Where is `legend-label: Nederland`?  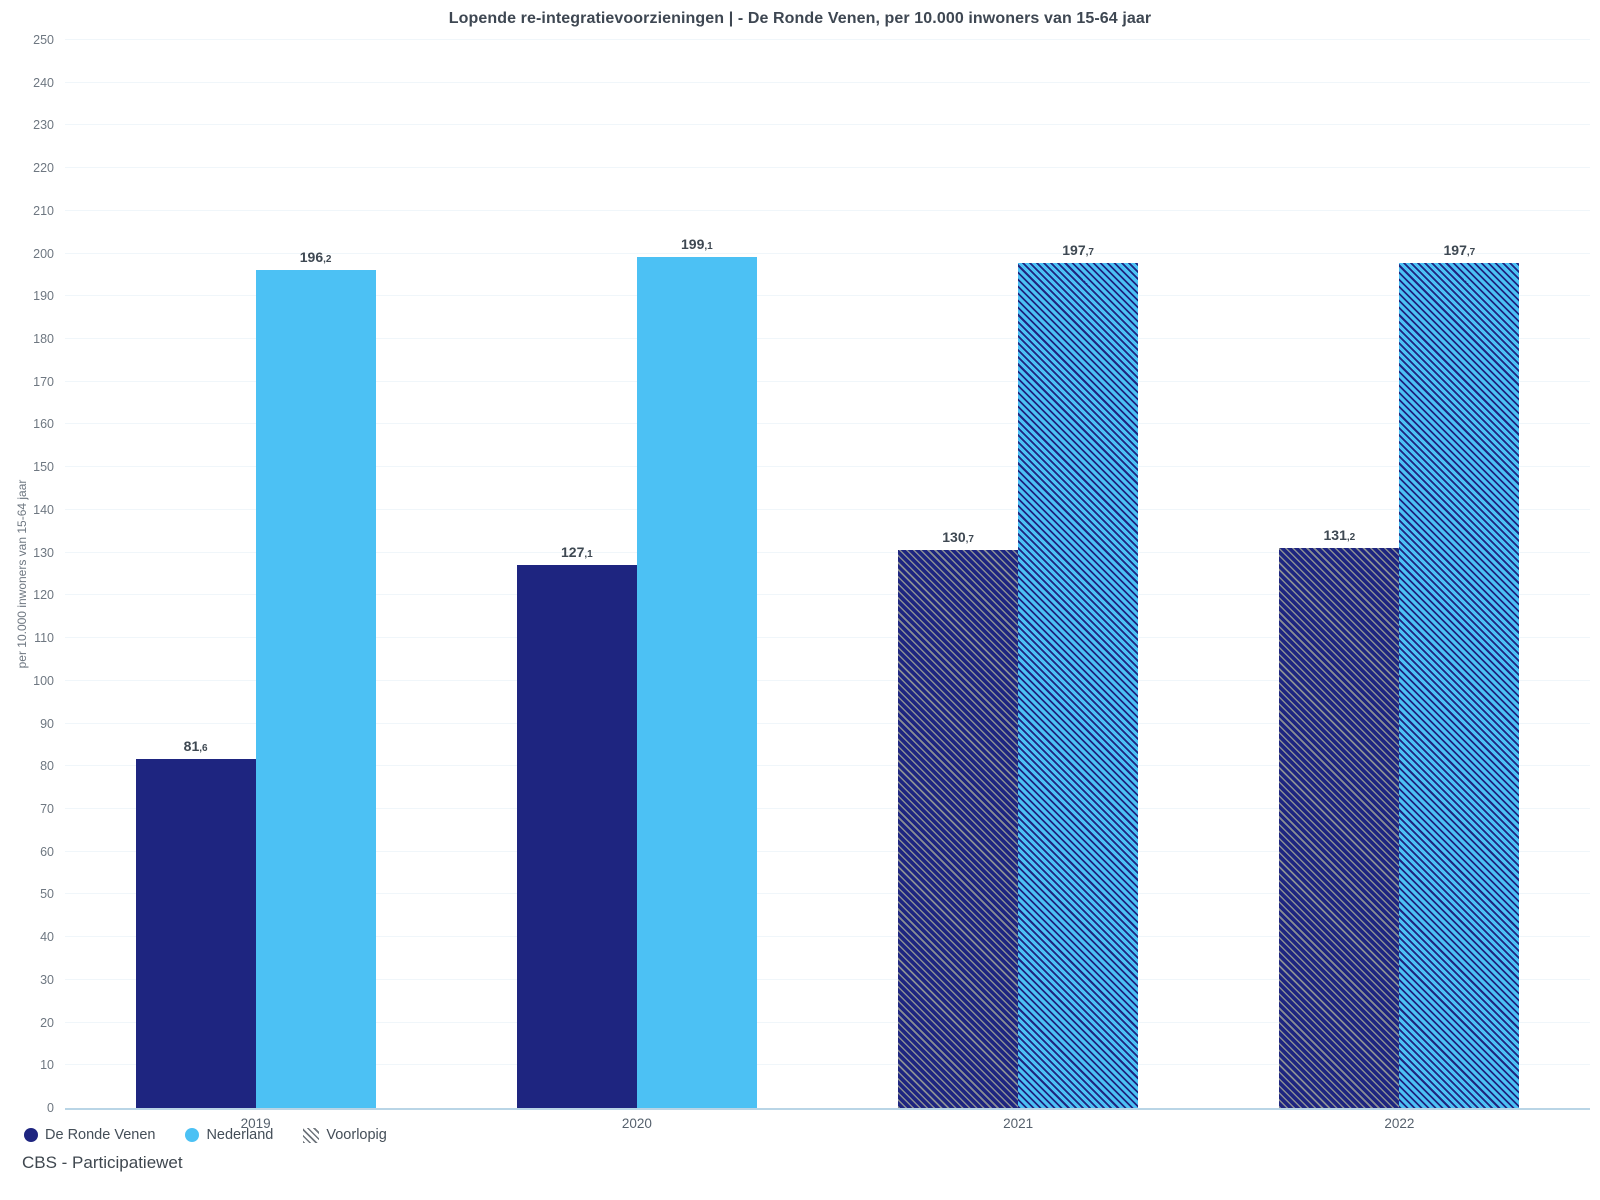
legend-label: Nederland is located at coordinates (240, 1135).